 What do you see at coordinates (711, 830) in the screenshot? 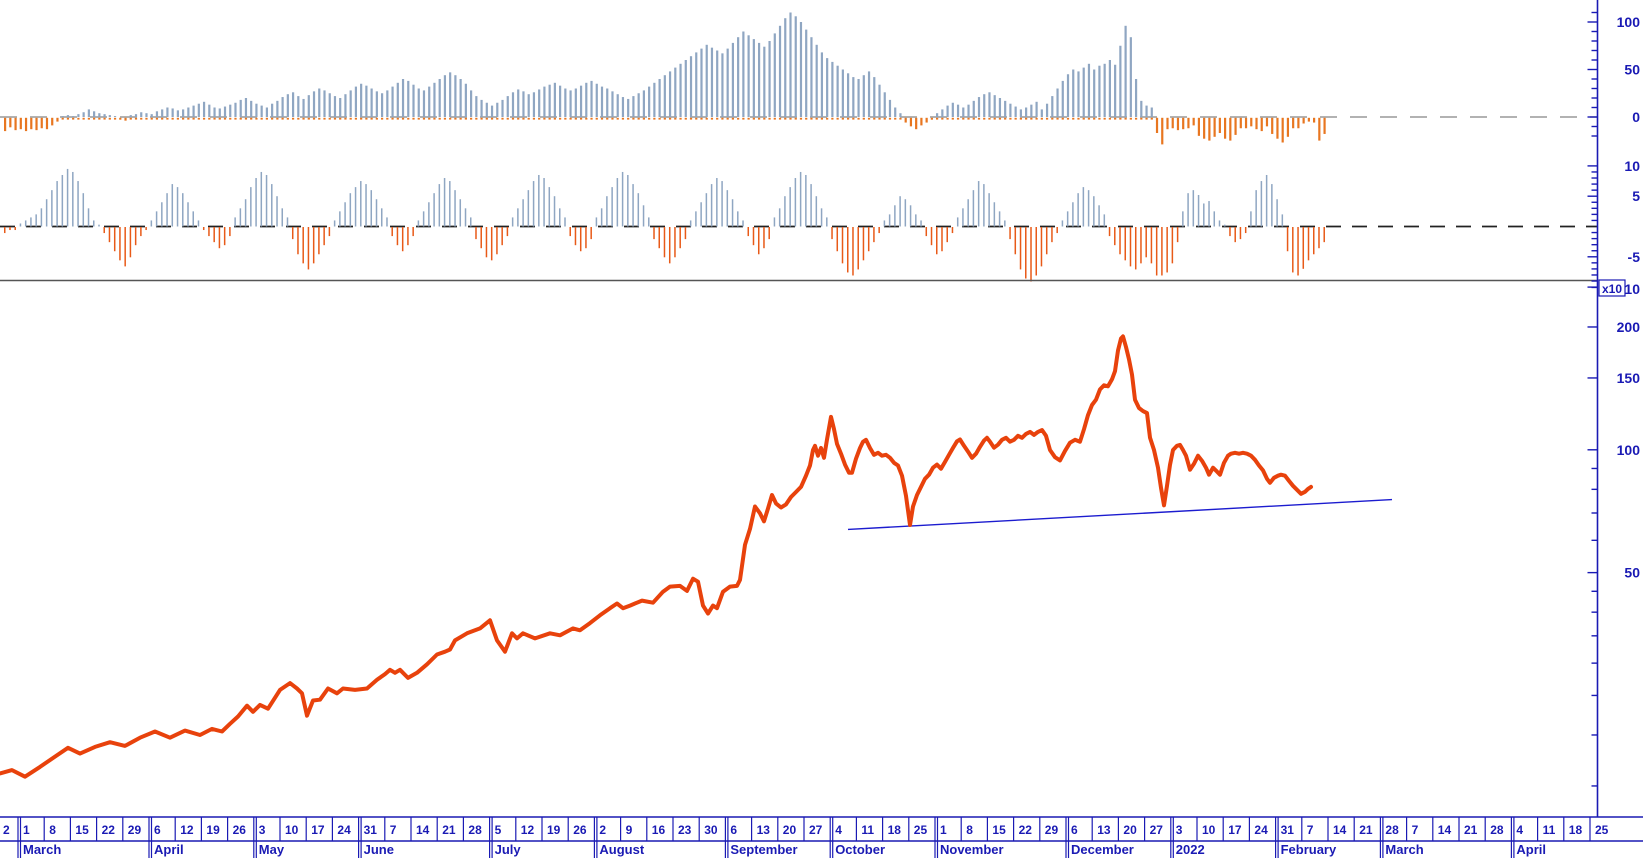
I see `week-label: 30` at bounding box center [711, 830].